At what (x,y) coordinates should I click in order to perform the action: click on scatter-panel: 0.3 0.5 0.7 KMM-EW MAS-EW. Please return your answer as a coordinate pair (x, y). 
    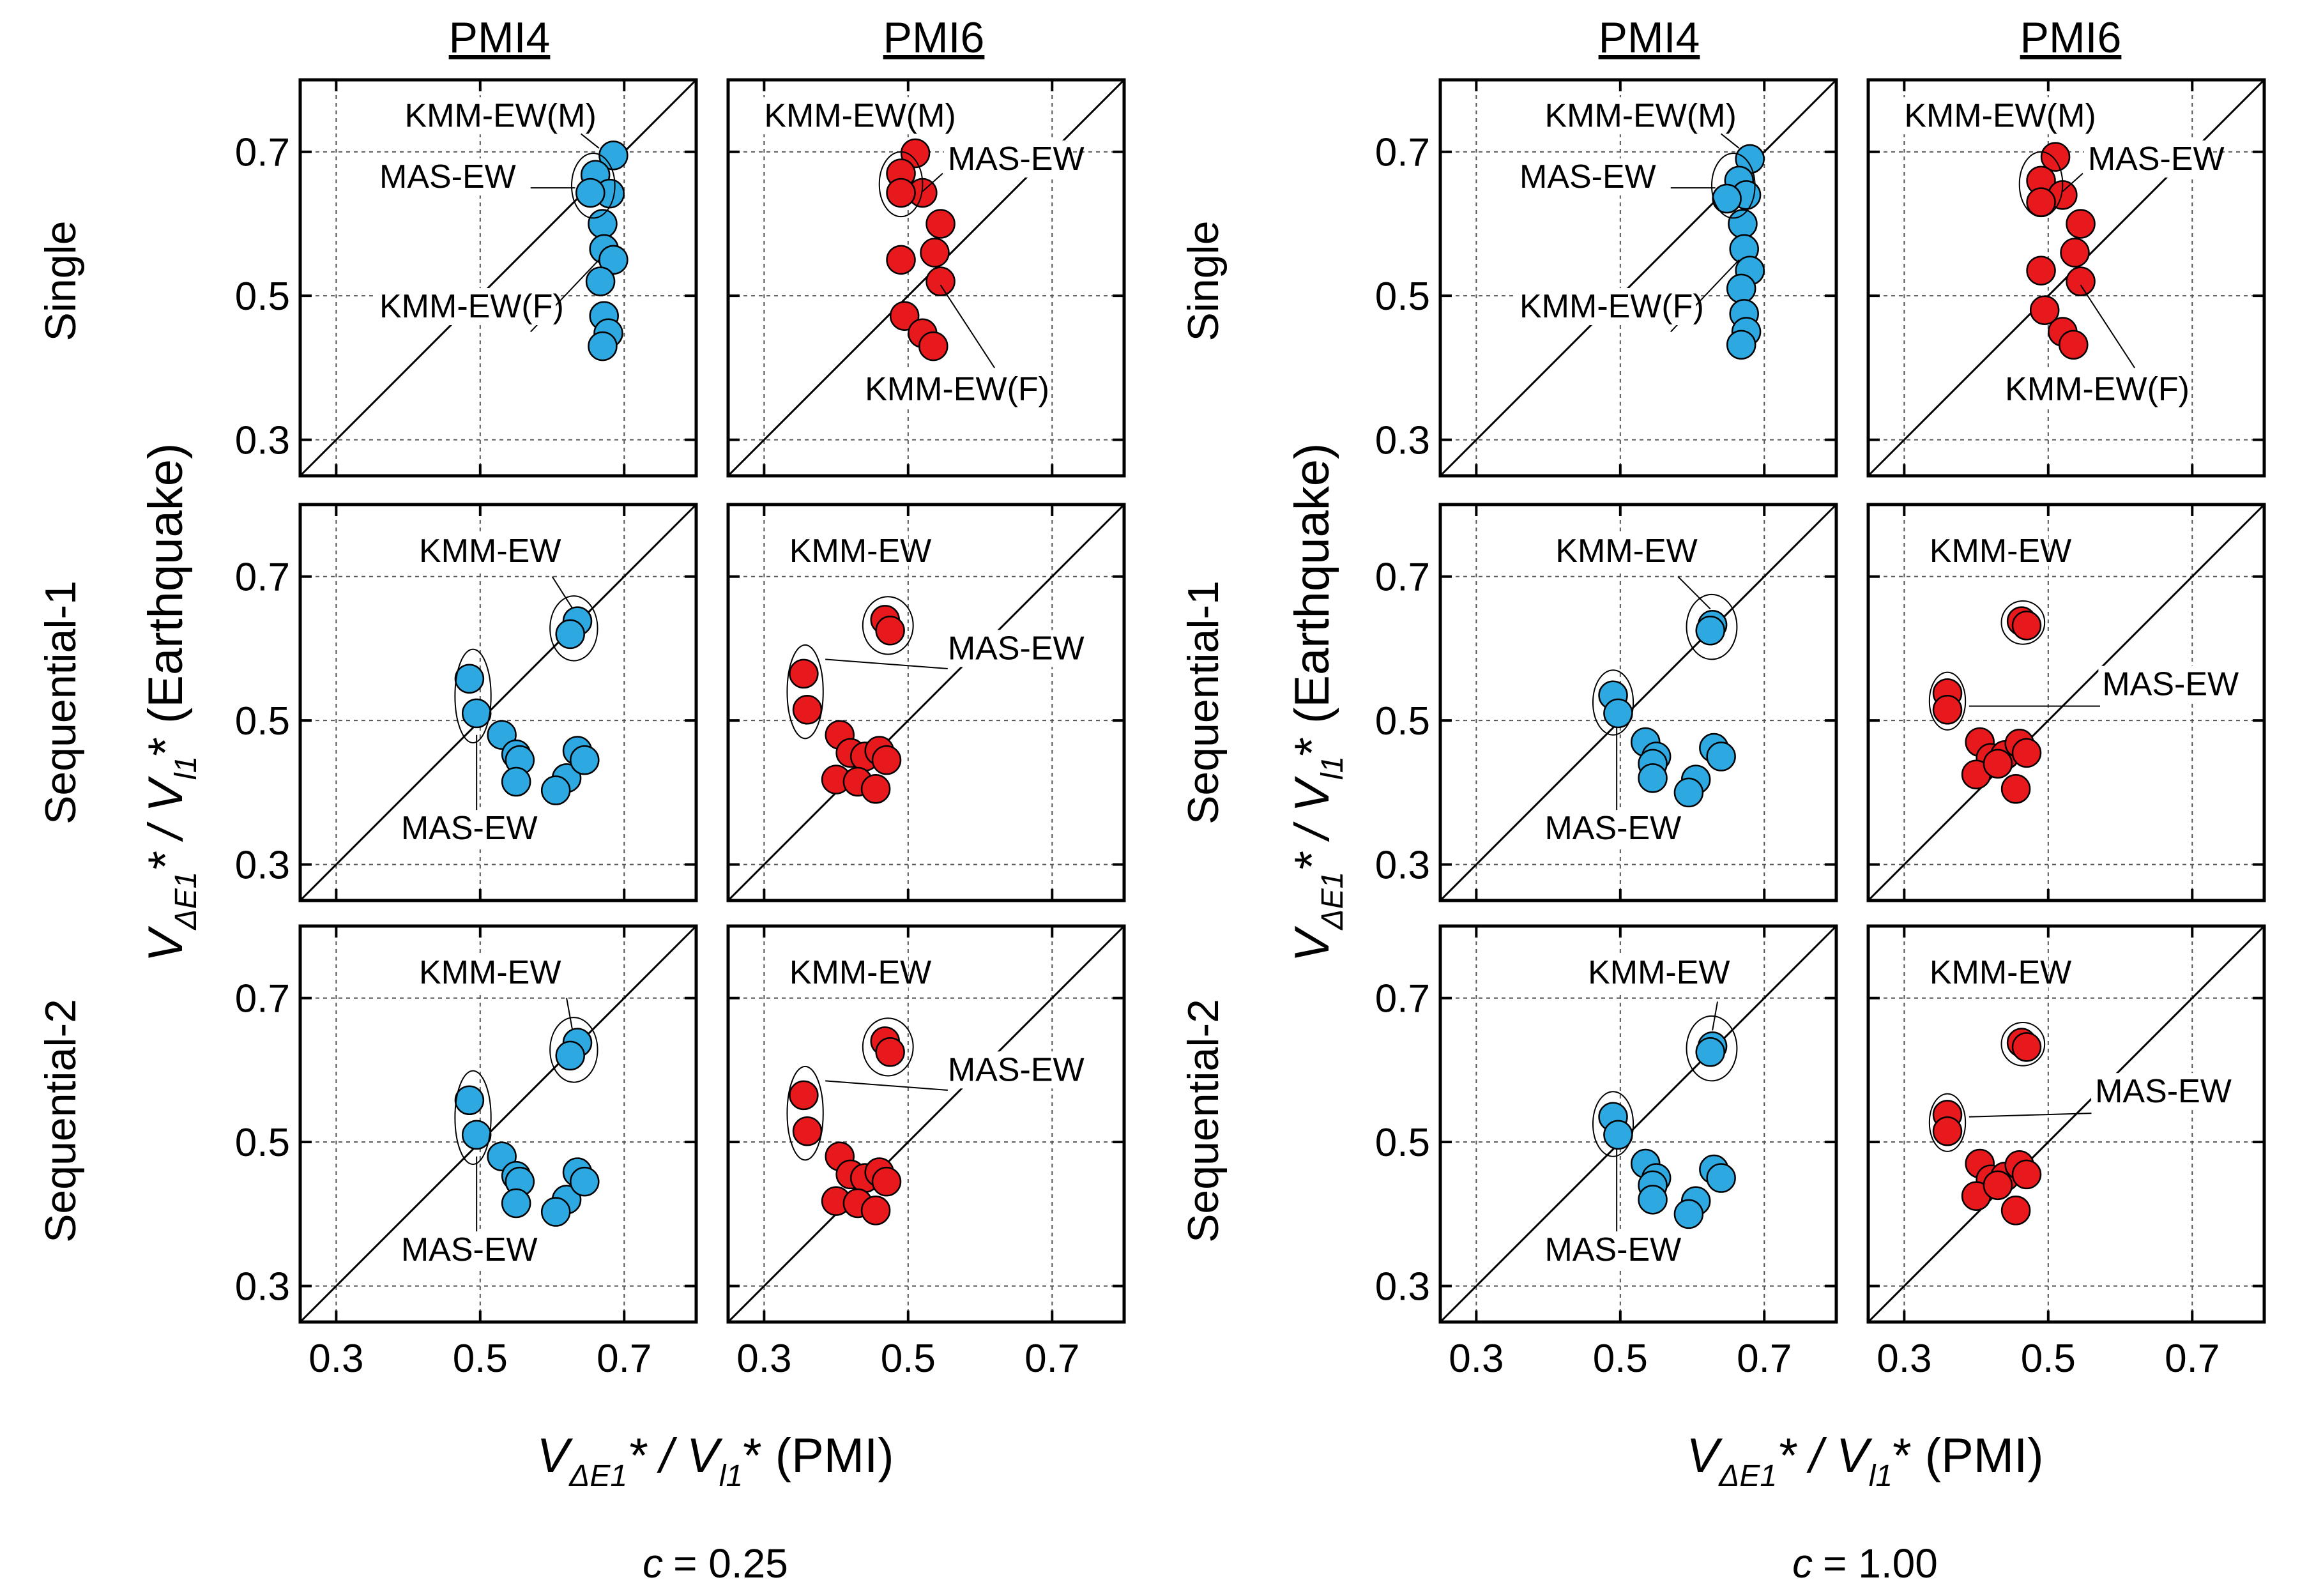
    Looking at the image, I should click on (1607, 702).